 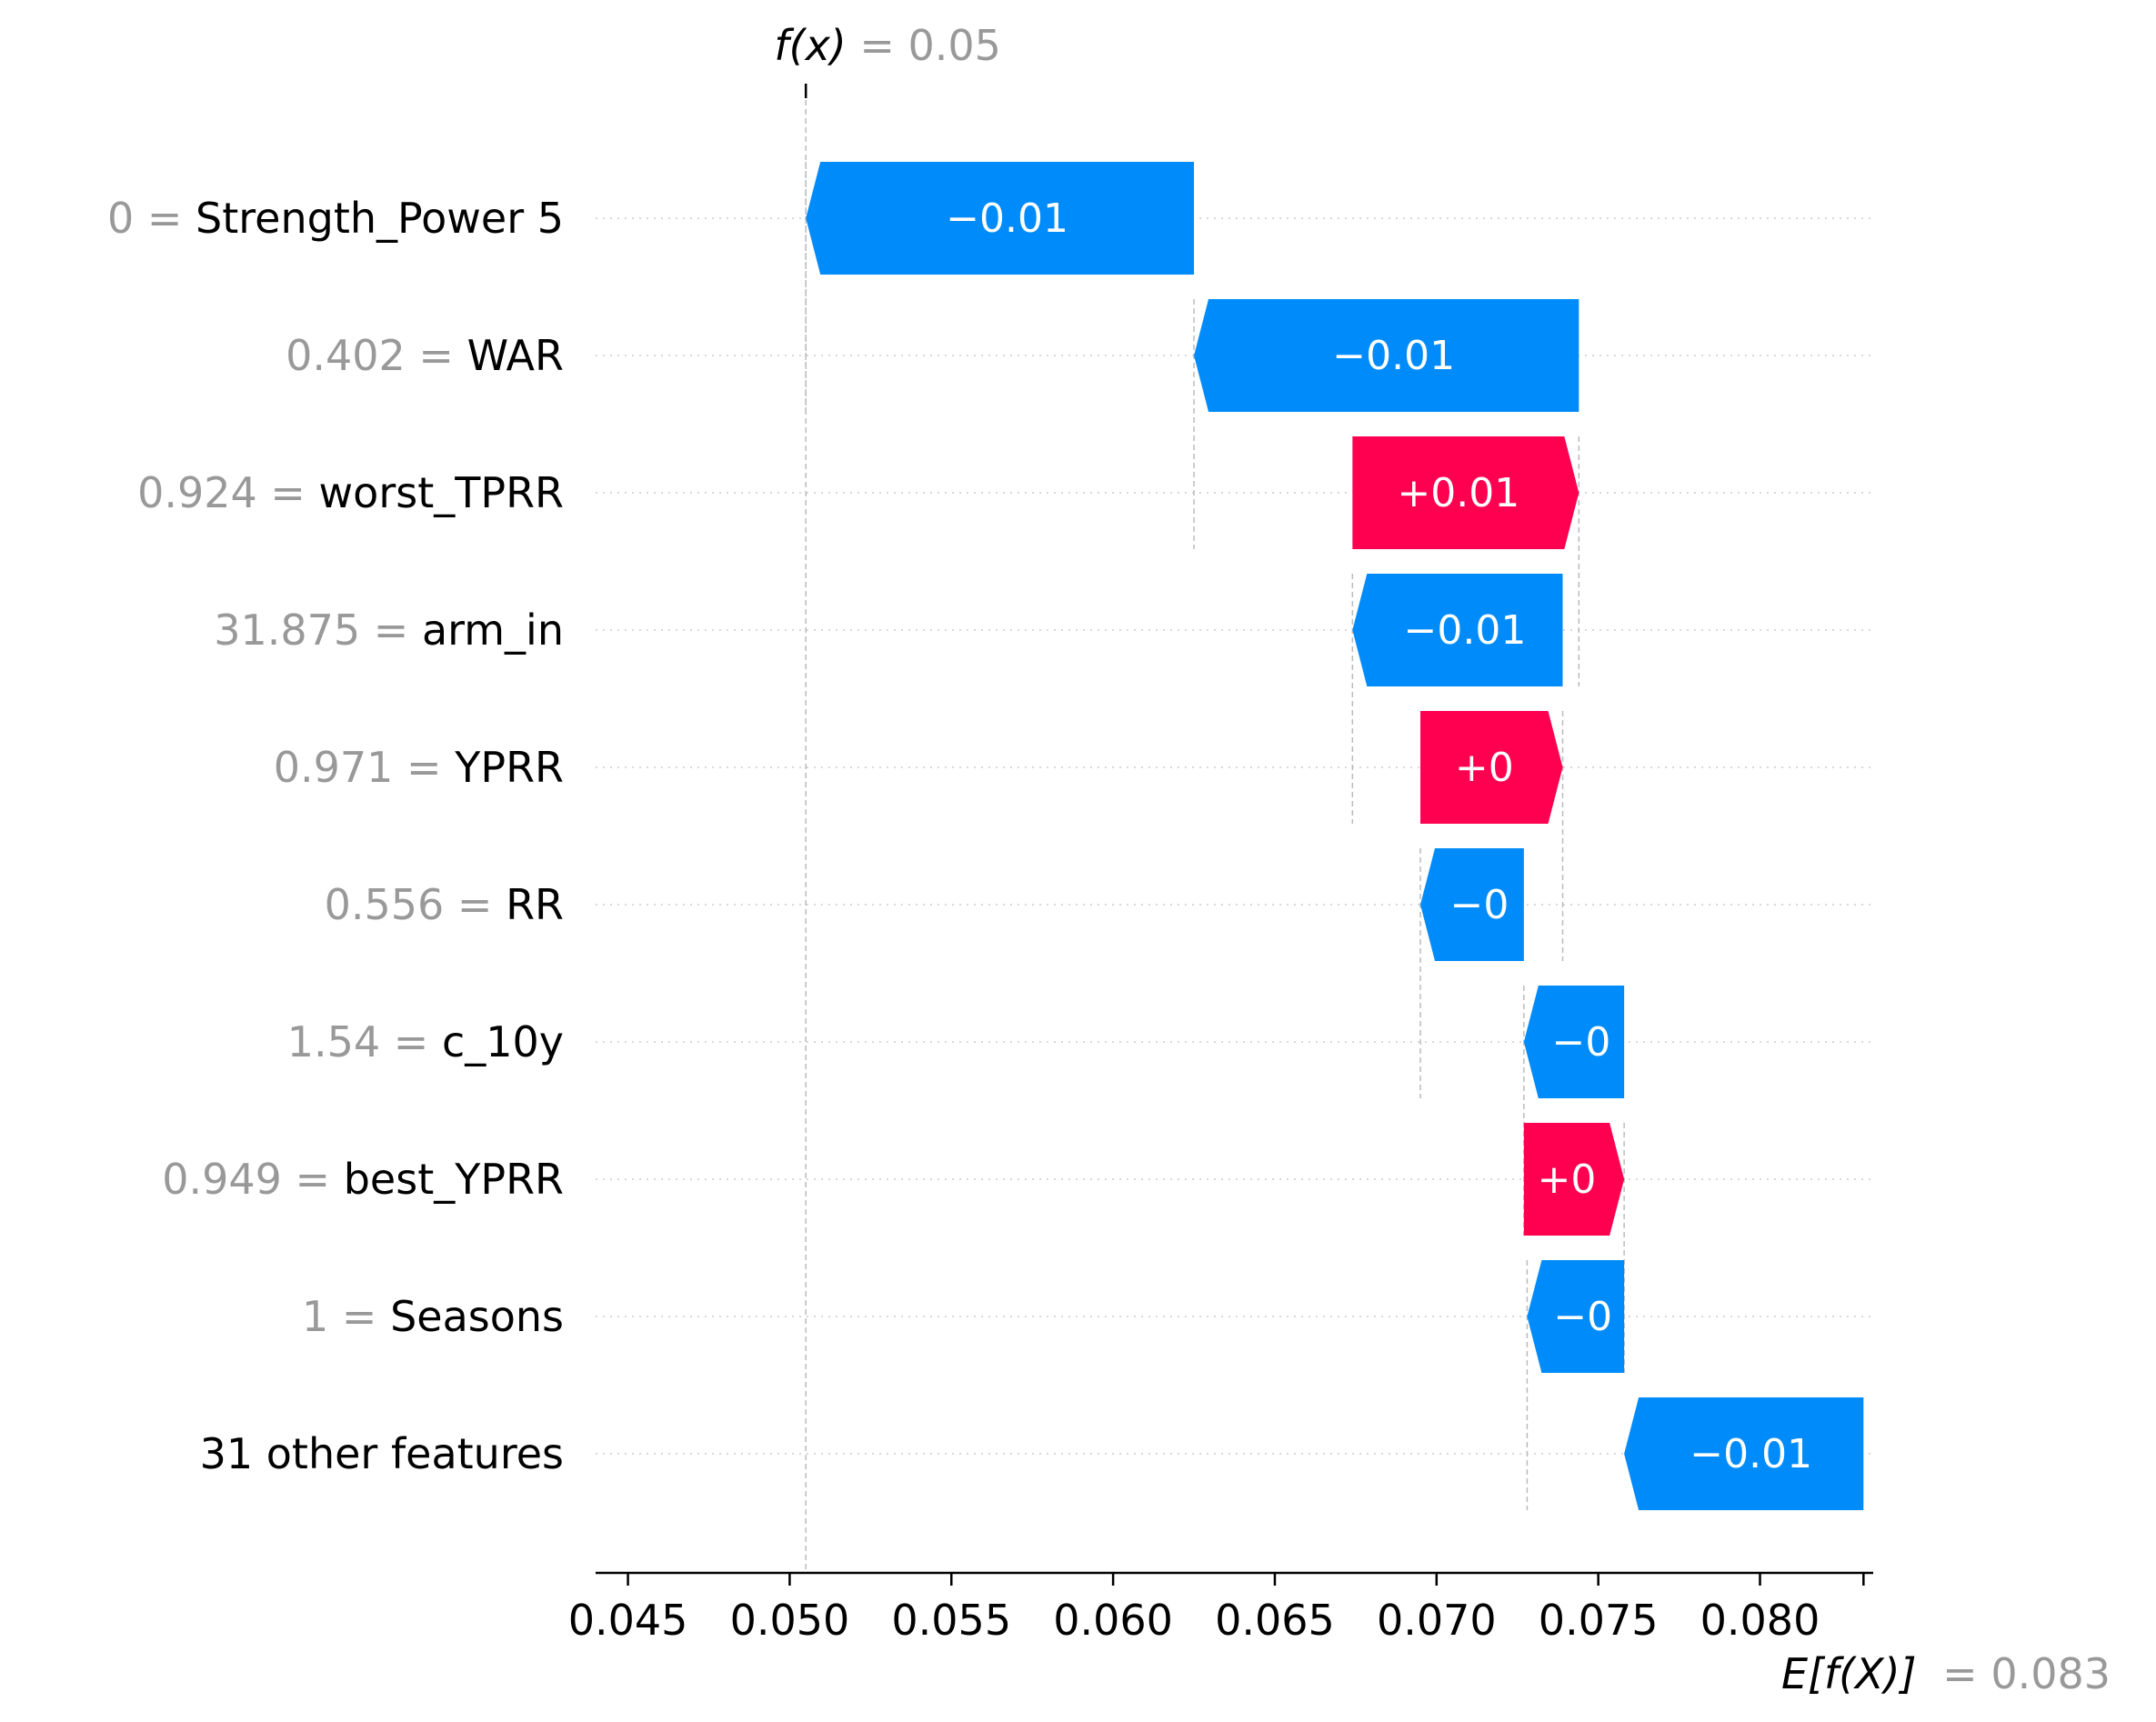 I want to click on x-tick-label: 0.080, so click(x=1760, y=1621).